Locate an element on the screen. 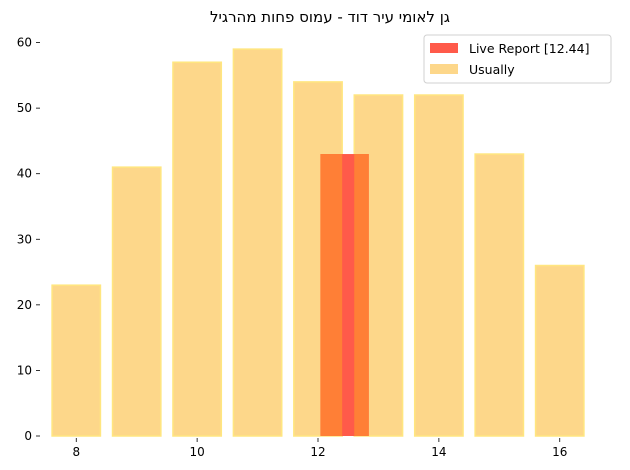 Image resolution: width=630 pixels, height=470 pixels. x-axis: 8 10 12 14 16 is located at coordinates (319, 448).